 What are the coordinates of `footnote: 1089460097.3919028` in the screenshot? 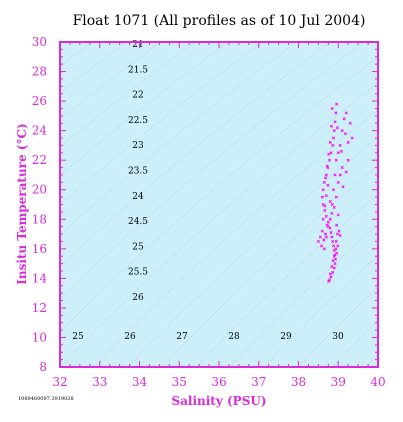 It's located at (46, 399).